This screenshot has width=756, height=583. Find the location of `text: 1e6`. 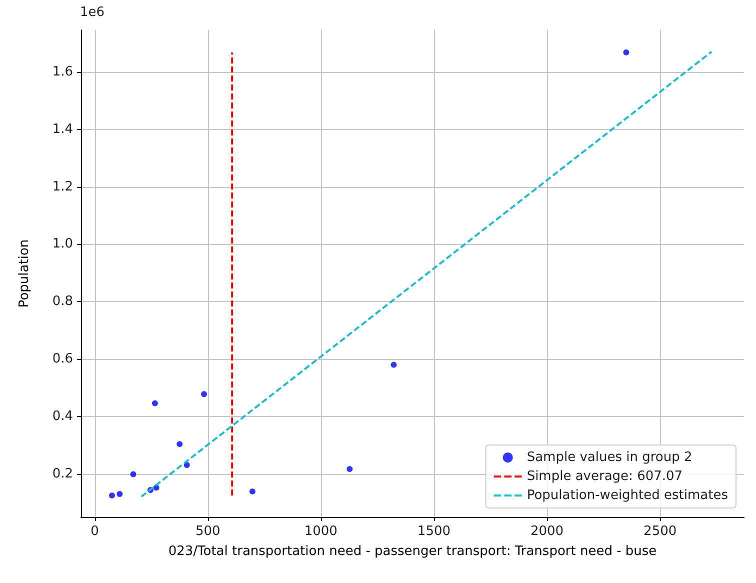

text: 1e6 is located at coordinates (92, 12).